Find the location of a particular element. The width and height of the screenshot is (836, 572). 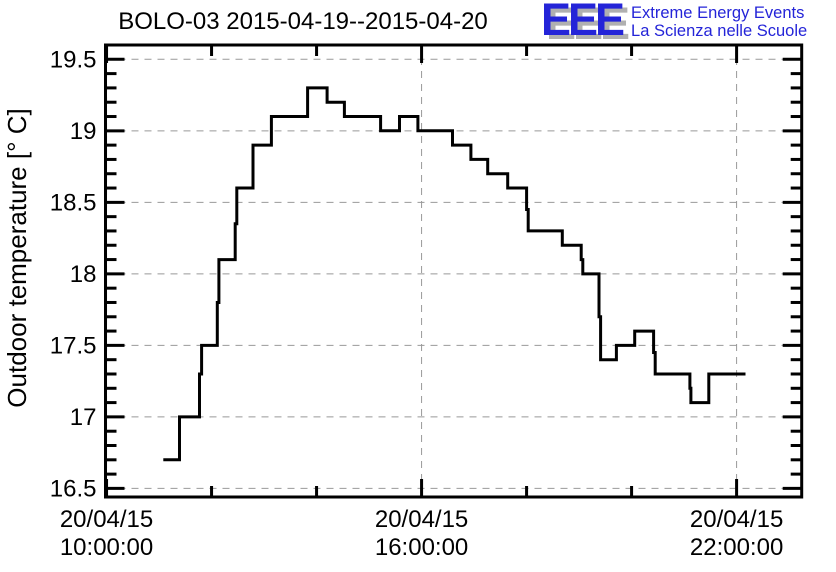

x-tick-label-time: 10:00:00 is located at coordinates (106, 547).